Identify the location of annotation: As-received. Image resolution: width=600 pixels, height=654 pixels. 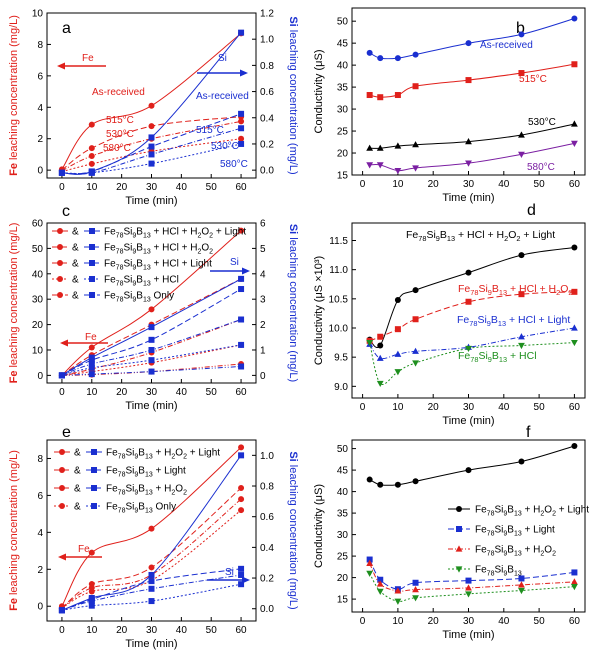
(222, 96).